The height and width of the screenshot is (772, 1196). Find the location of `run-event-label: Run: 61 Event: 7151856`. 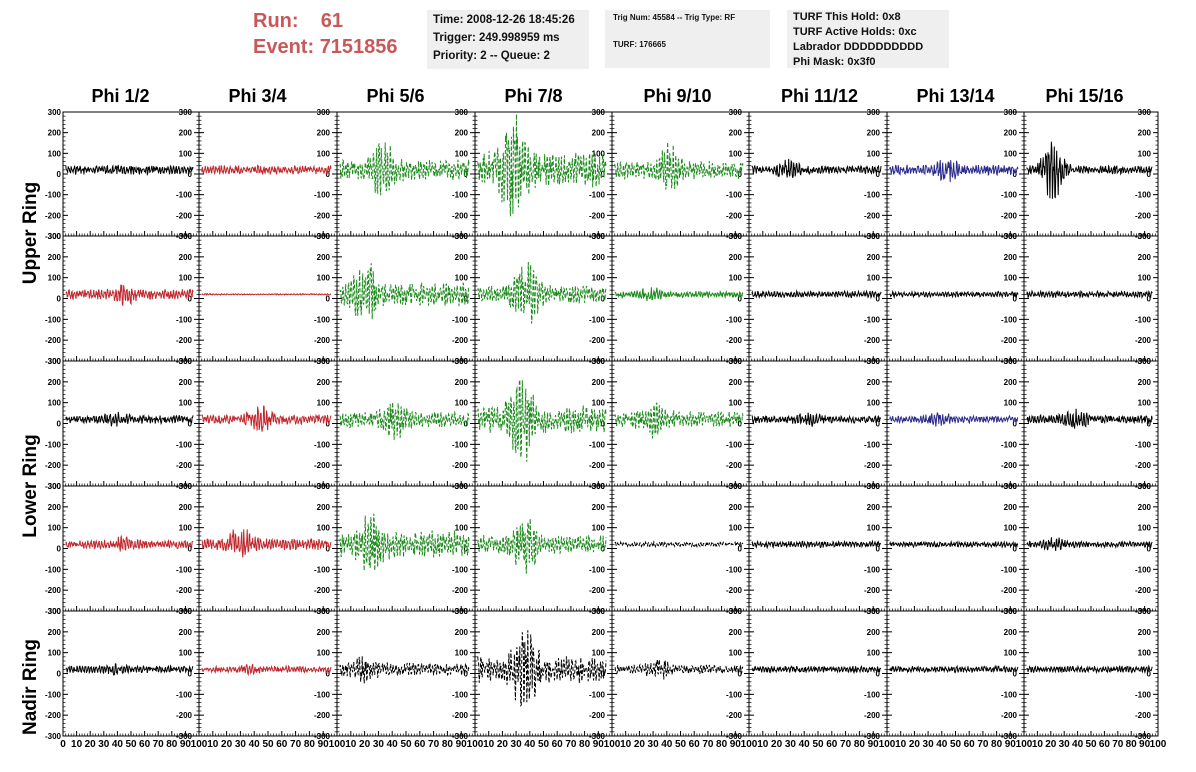

run-event-label: Run: 61 Event: 7151856 is located at coordinates (325, 34).